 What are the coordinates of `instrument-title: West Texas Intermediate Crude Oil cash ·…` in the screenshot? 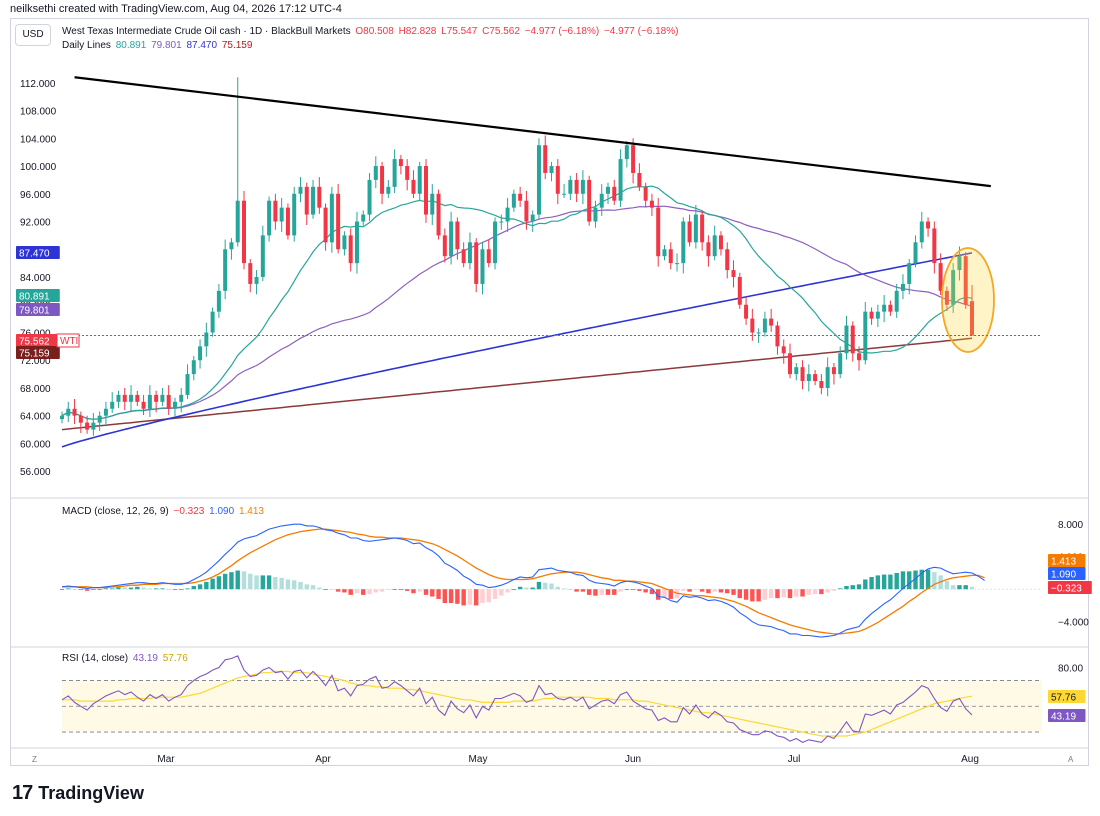 It's located at (206, 31).